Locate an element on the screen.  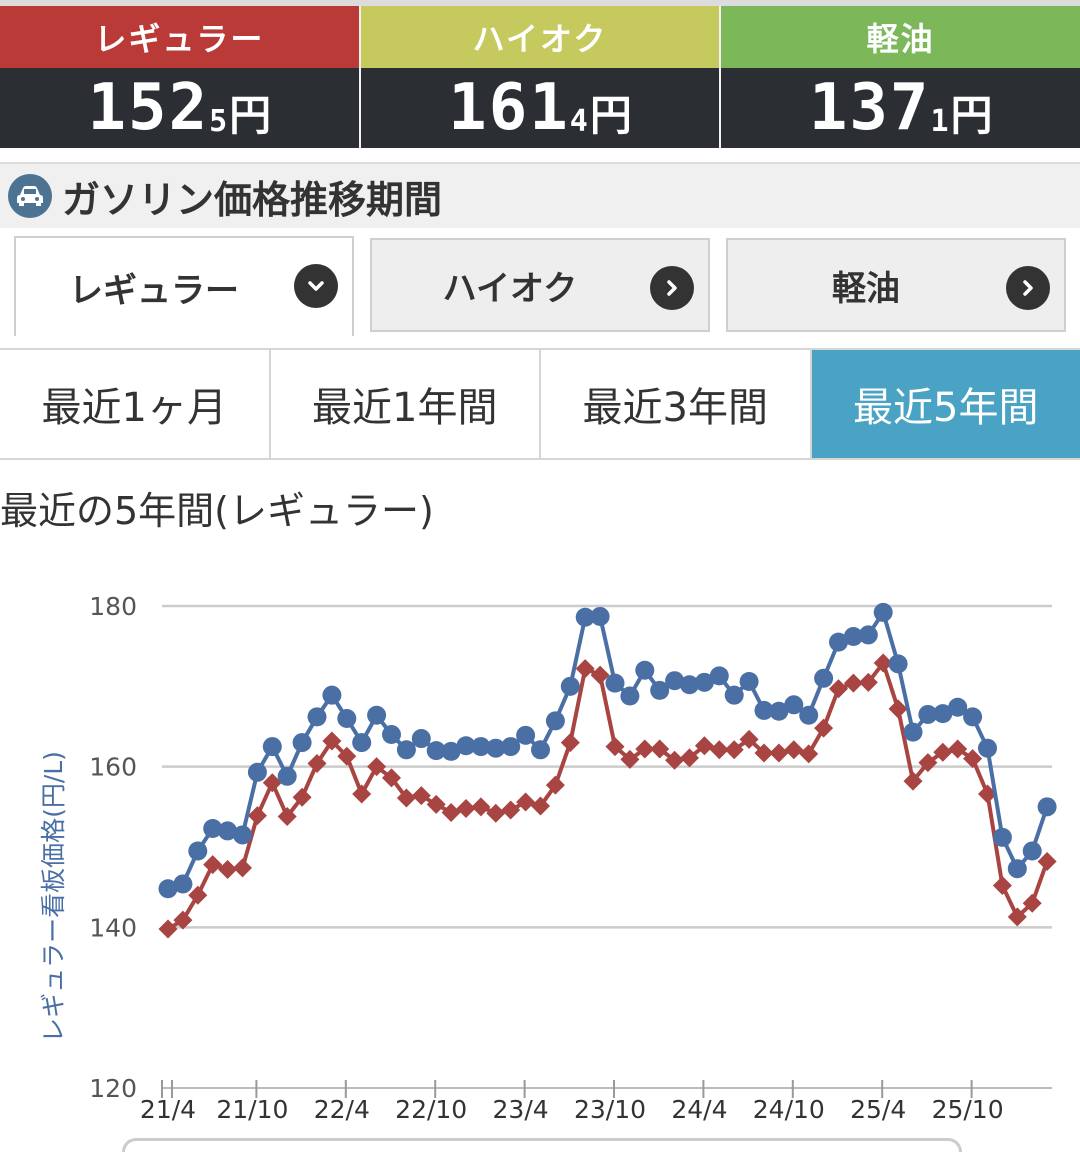
period-tabs: 最近1ヶ月 最近1年間 最近3年間 最近5年間 is located at coordinates (540, 404).